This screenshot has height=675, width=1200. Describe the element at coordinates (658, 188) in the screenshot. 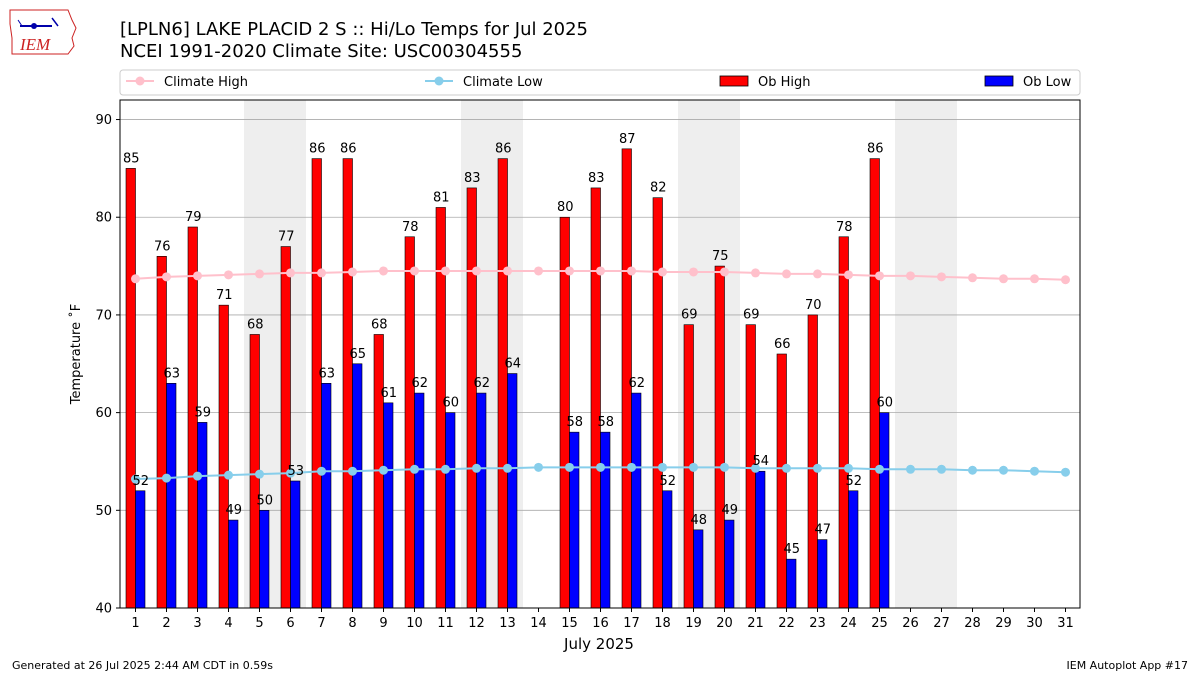

I see `ob-high-value-label: 82` at that location.